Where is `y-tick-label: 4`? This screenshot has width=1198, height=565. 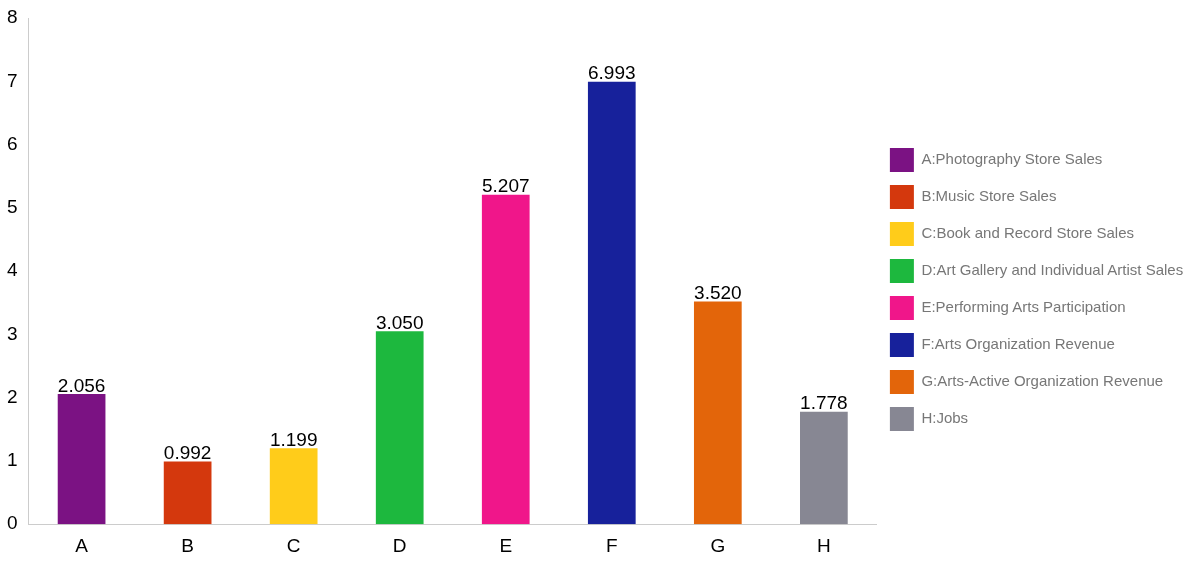
y-tick-label: 4 is located at coordinates (12, 270).